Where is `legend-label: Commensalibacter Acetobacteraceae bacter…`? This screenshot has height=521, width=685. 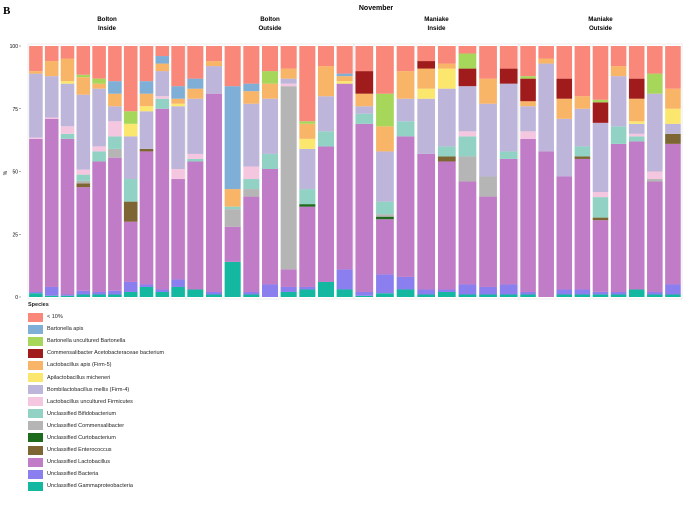 legend-label: Commensalibacter Acetobacteraceae bacter… is located at coordinates (106, 353).